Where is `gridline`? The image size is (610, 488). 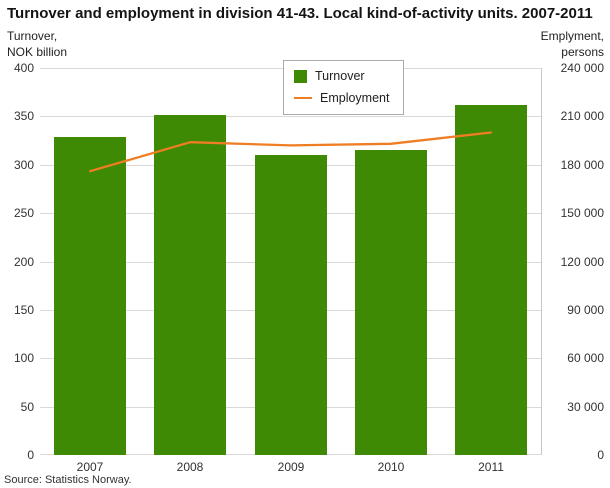
gridline is located at coordinates (290, 116).